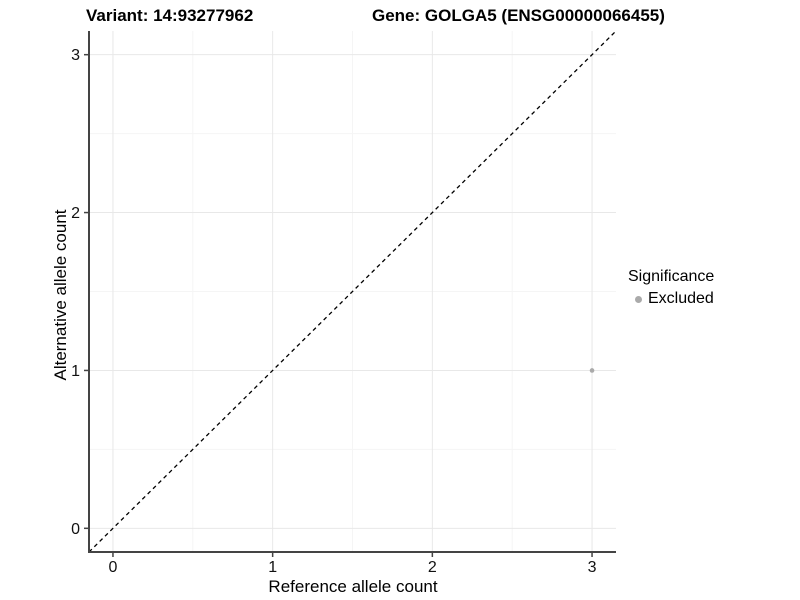  I want to click on legend: Significance Excluded, so click(671, 288).